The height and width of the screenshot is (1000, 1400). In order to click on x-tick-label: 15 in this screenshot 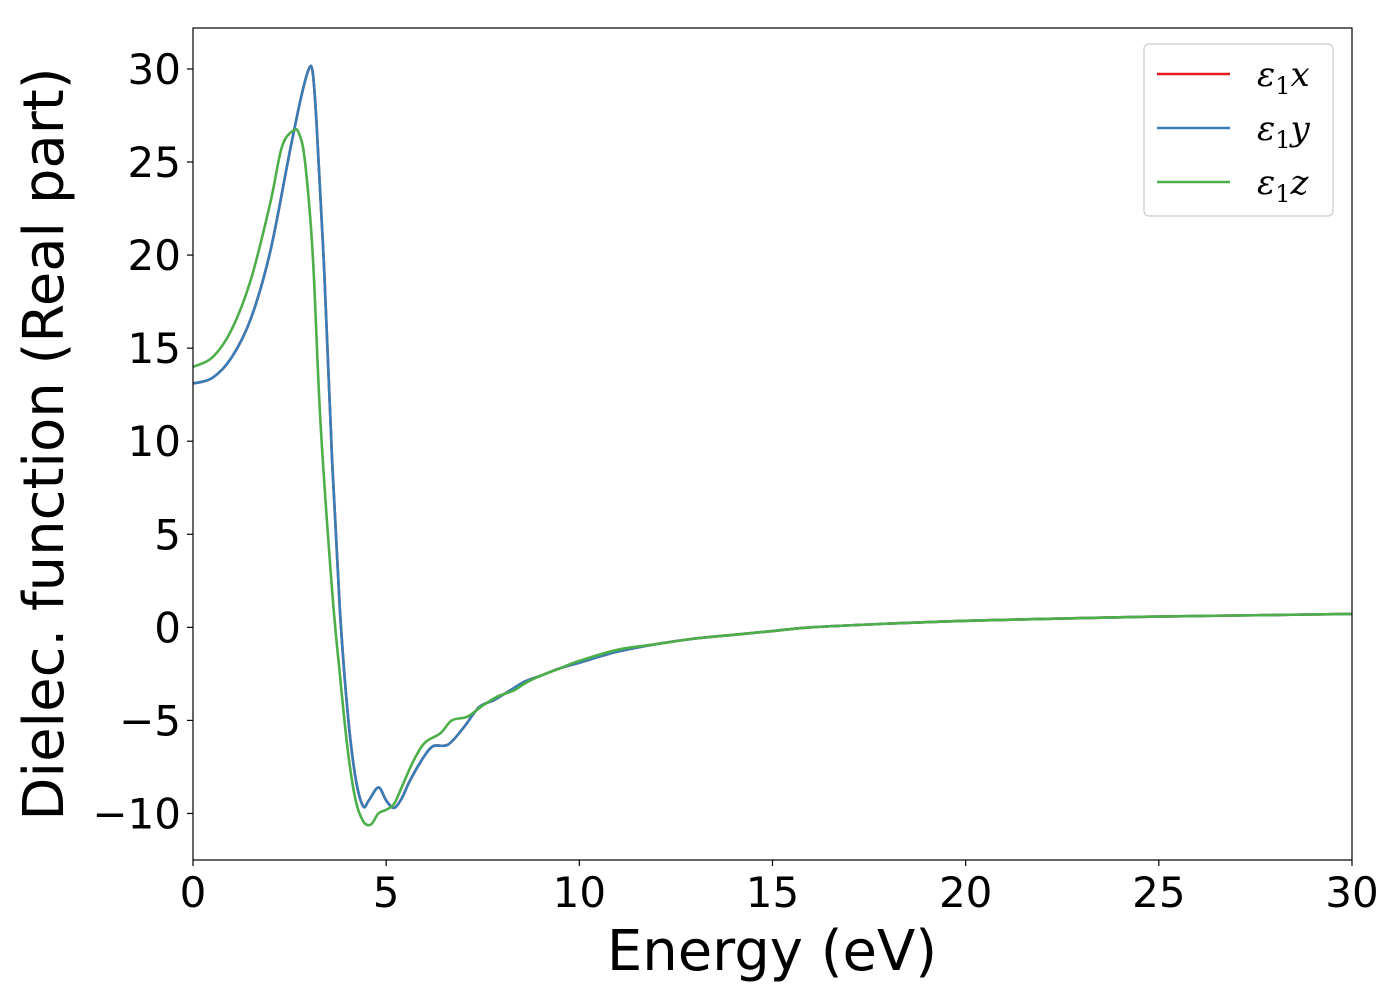, I will do `click(772, 892)`.